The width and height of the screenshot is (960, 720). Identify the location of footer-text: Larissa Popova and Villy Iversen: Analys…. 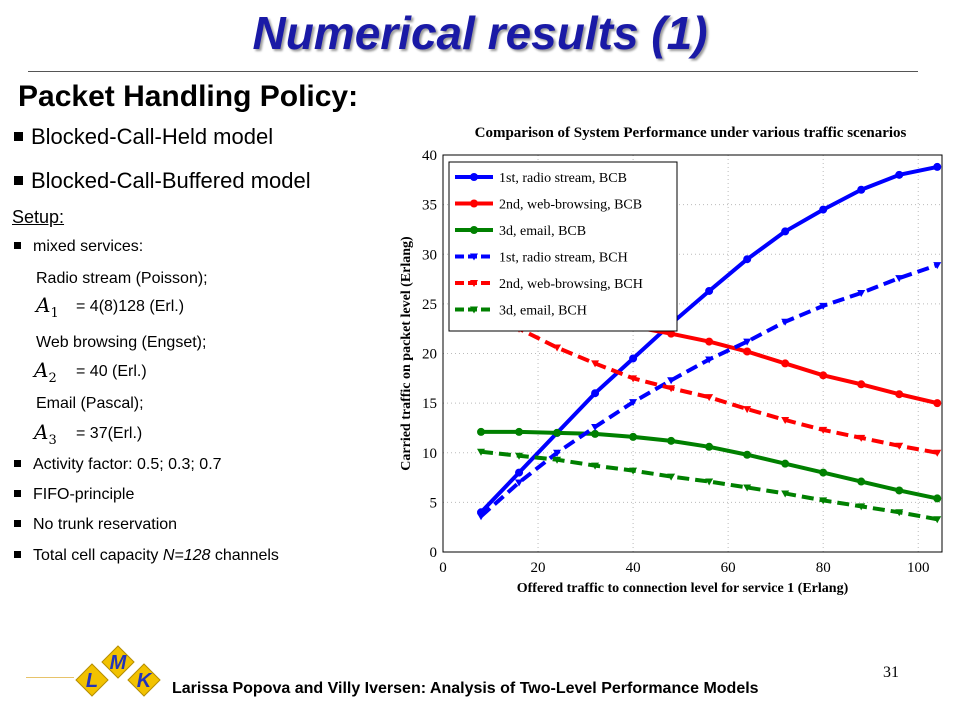
(465, 688).